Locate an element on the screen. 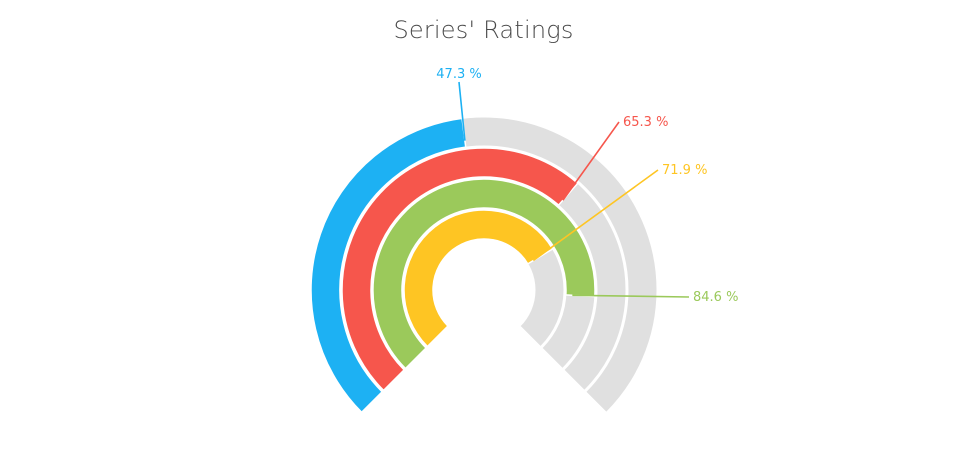  value-label-0: 47.3 % is located at coordinates (458, 74).